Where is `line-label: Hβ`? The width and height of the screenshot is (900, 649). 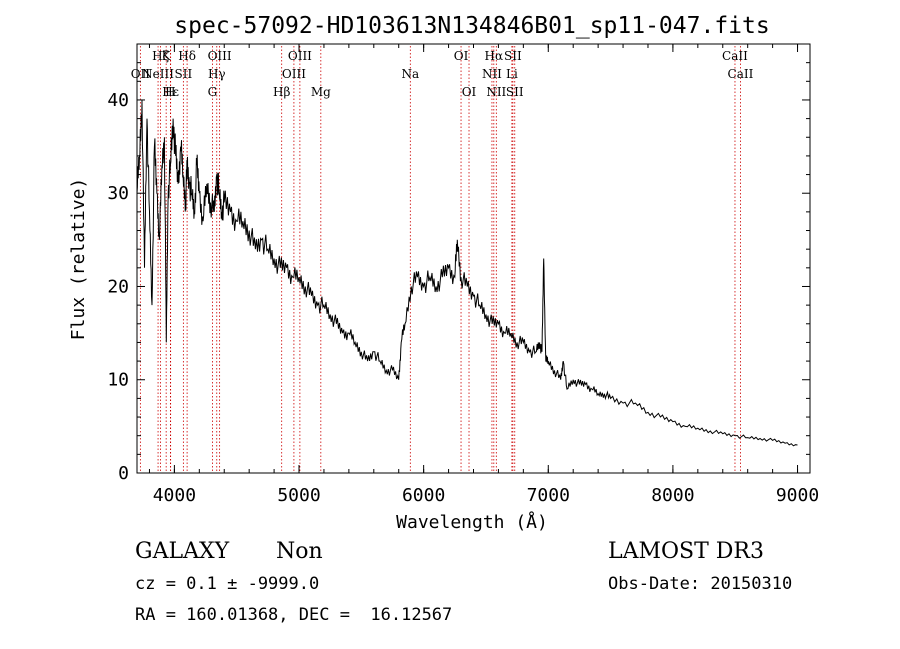
line-label: Hβ is located at coordinates (281, 92).